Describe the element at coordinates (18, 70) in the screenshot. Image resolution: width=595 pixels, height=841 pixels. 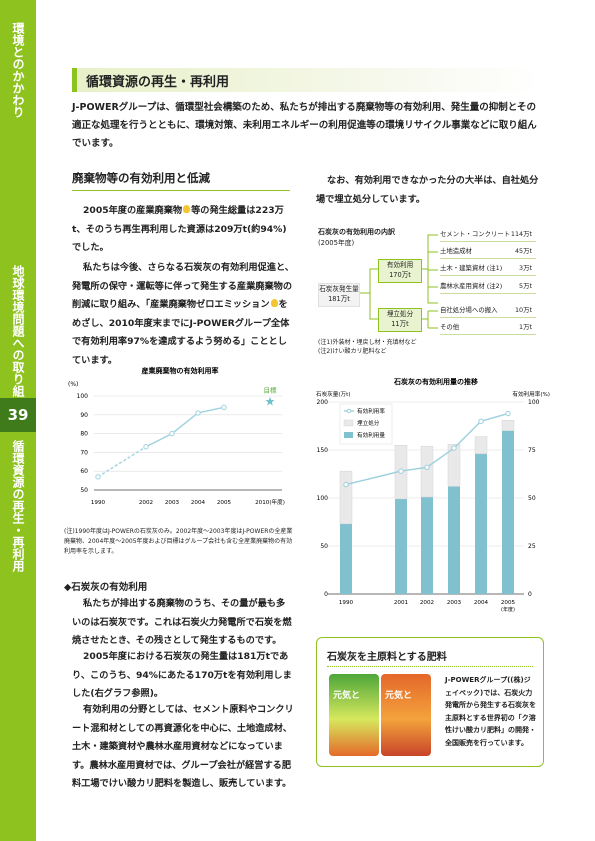
I see `sidebar-category: 環境とのかかわり` at that location.